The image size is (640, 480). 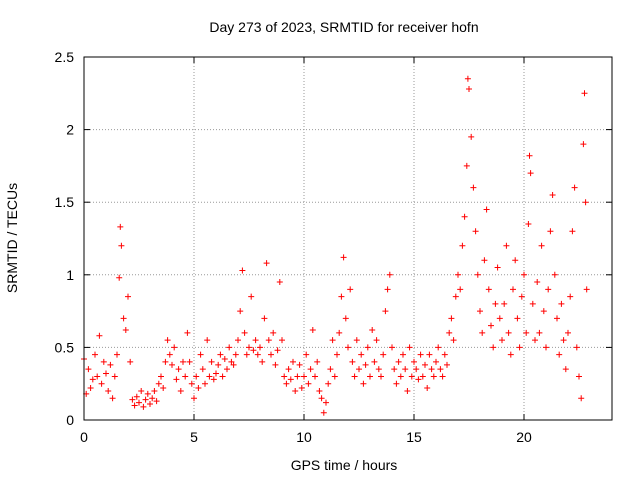 What do you see at coordinates (524, 437) in the screenshot?
I see `x-tick-label: 20` at bounding box center [524, 437].